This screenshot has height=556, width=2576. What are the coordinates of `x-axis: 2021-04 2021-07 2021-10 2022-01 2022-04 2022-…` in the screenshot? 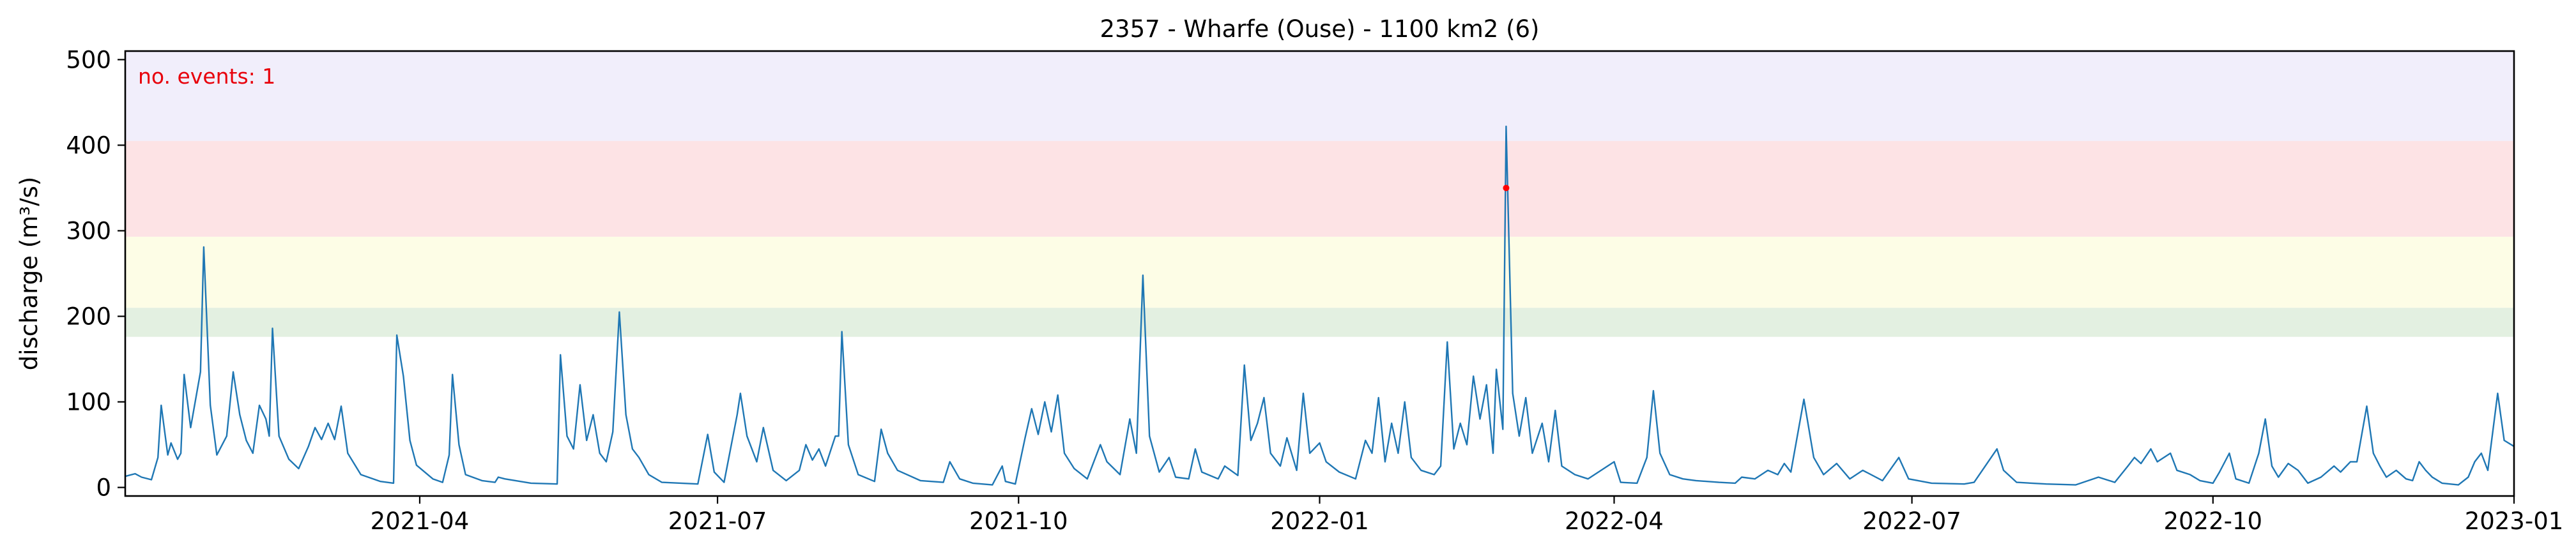 It's located at (1467, 515).